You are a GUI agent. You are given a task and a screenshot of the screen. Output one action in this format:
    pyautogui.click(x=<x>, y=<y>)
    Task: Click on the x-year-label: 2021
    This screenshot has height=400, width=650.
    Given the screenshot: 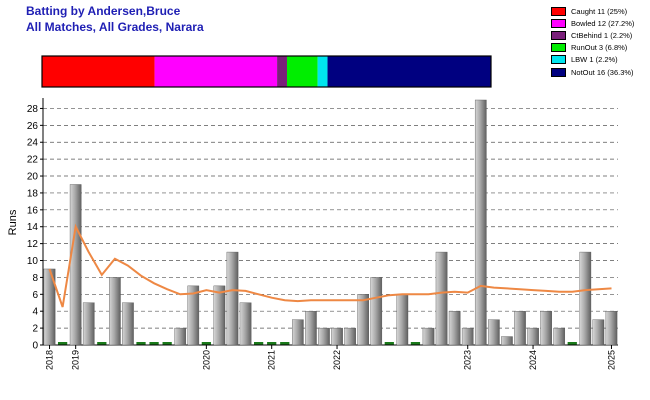 What is the action you would take?
    pyautogui.click(x=272, y=360)
    